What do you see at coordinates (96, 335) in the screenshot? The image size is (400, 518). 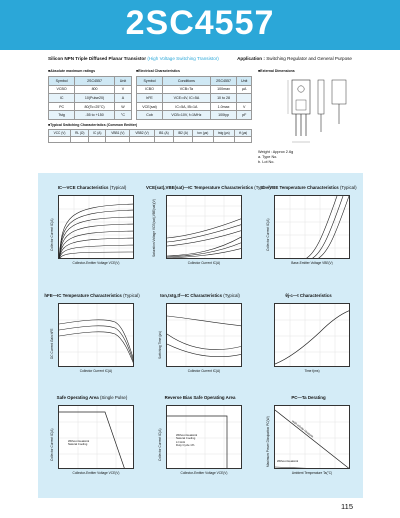 I see `hfe-ic-curves` at bounding box center [96, 335].